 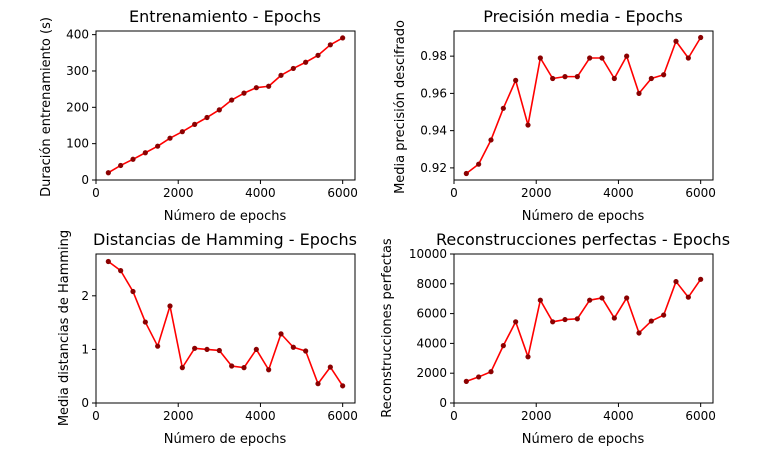 What do you see at coordinates (431, 314) in the screenshot?
I see `y-tick-label: 6000` at bounding box center [431, 314].